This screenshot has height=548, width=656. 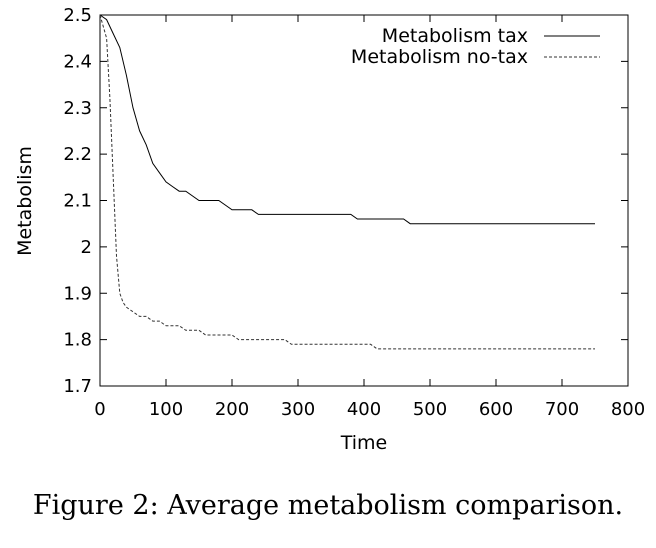 What do you see at coordinates (455, 36) in the screenshot?
I see `legend-label: Metabolism tax` at bounding box center [455, 36].